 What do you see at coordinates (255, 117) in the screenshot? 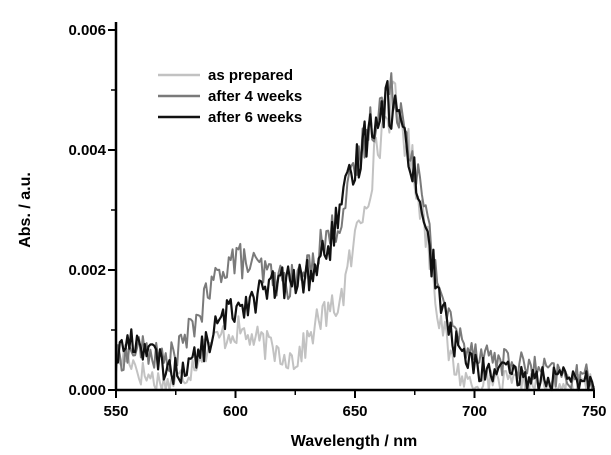
I see `legend-label-3: after 6 weeks` at bounding box center [255, 117].